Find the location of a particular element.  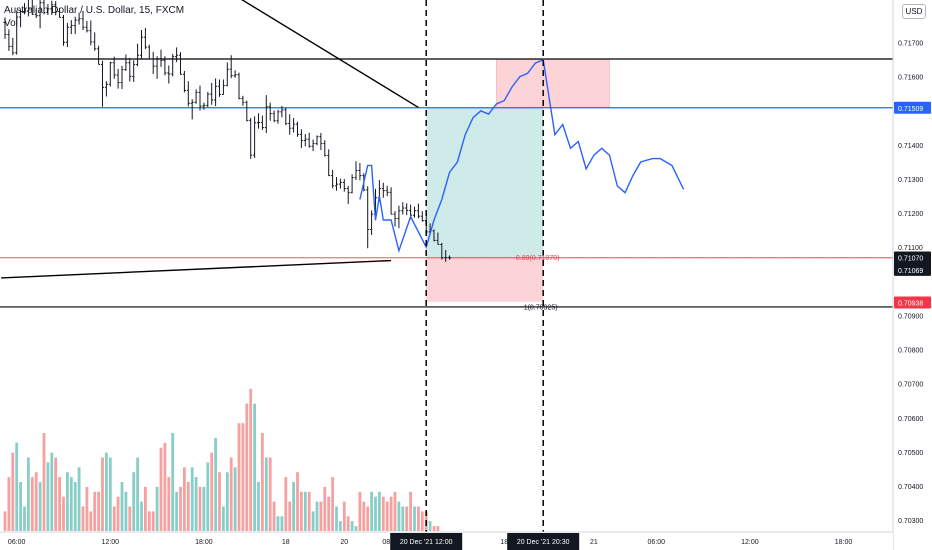

descending-trend-line is located at coordinates (315, 54).